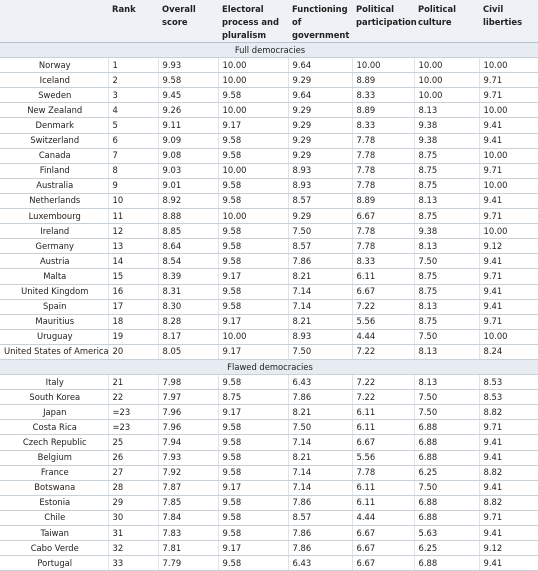 The image size is (538, 571). Describe the element at coordinates (187, 201) in the screenshot. I see `value-cell: 8.92` at that location.